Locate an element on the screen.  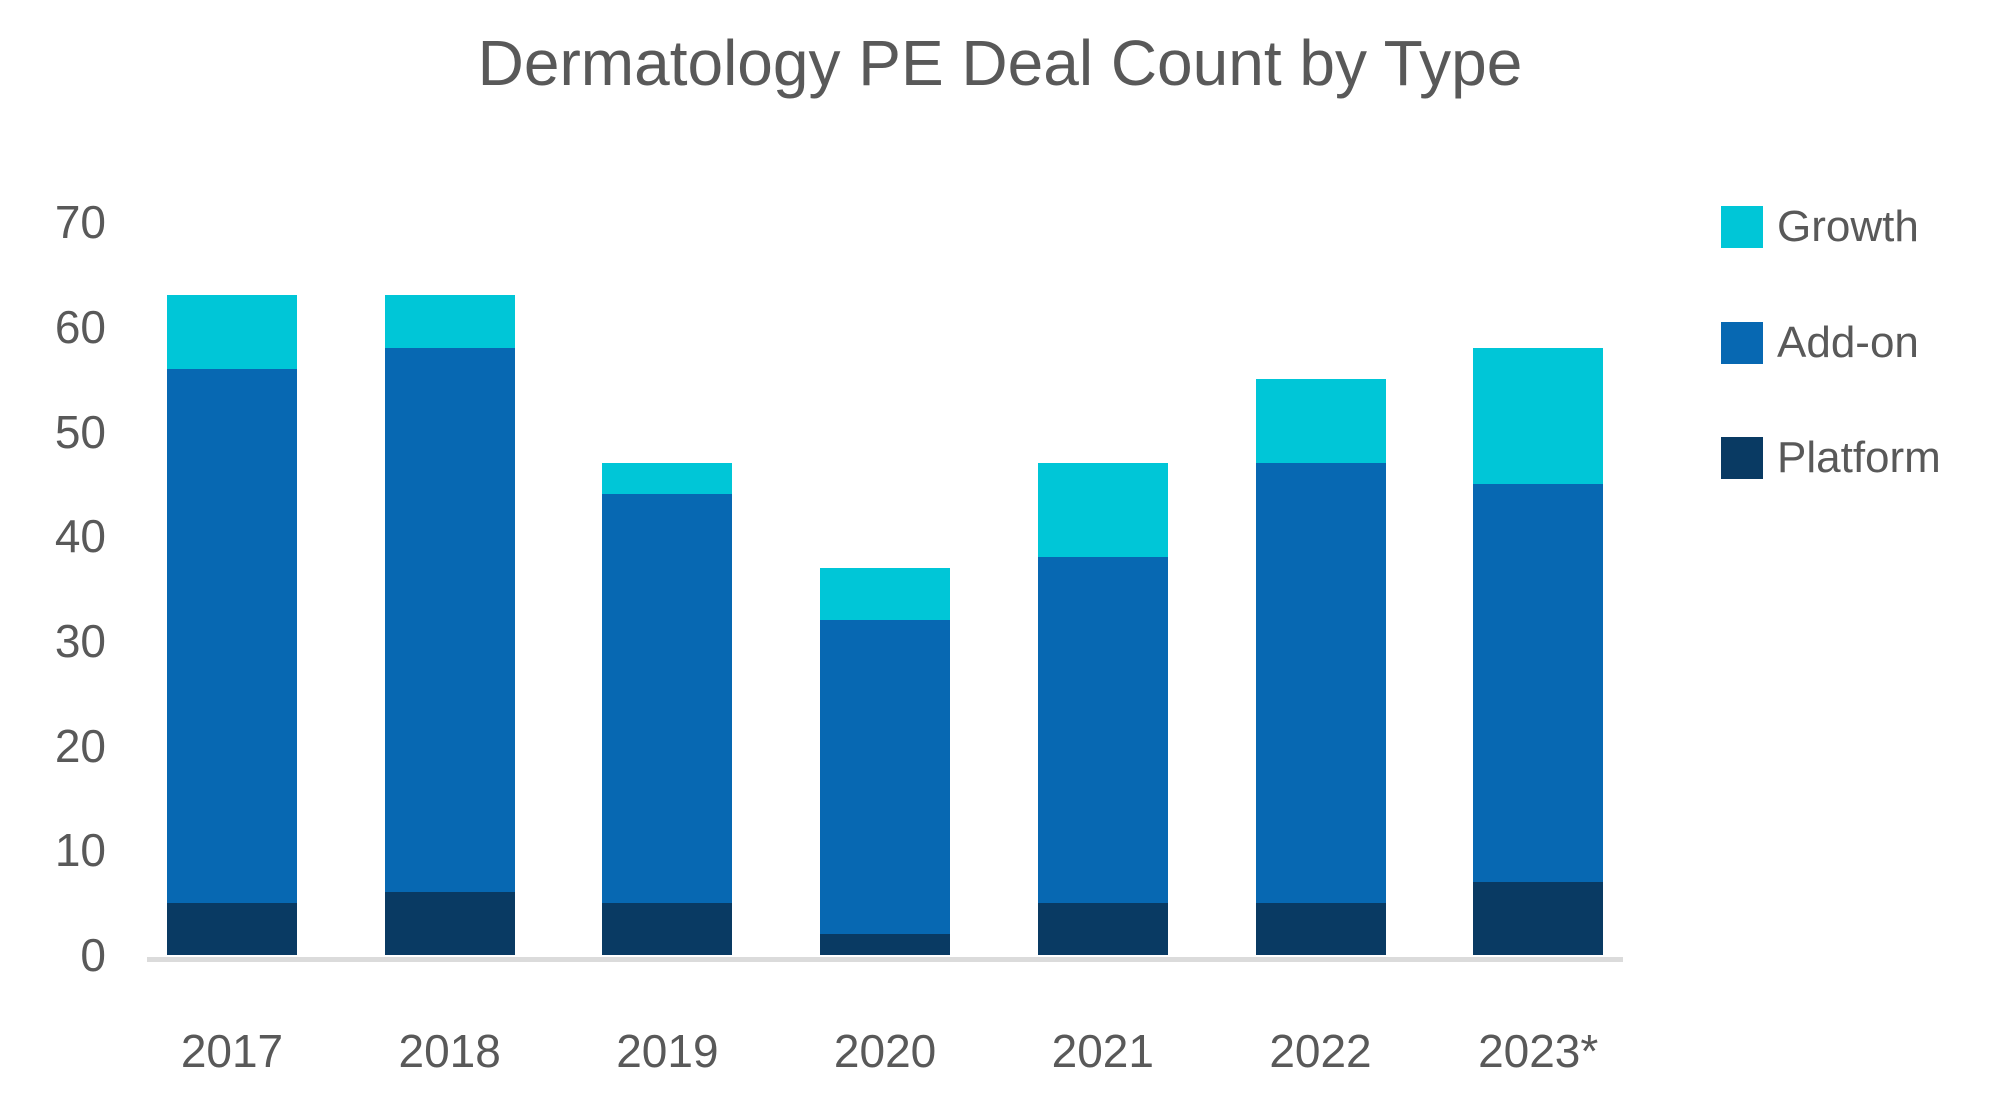
bar-segment-growth-2018 is located at coordinates (449, 321).